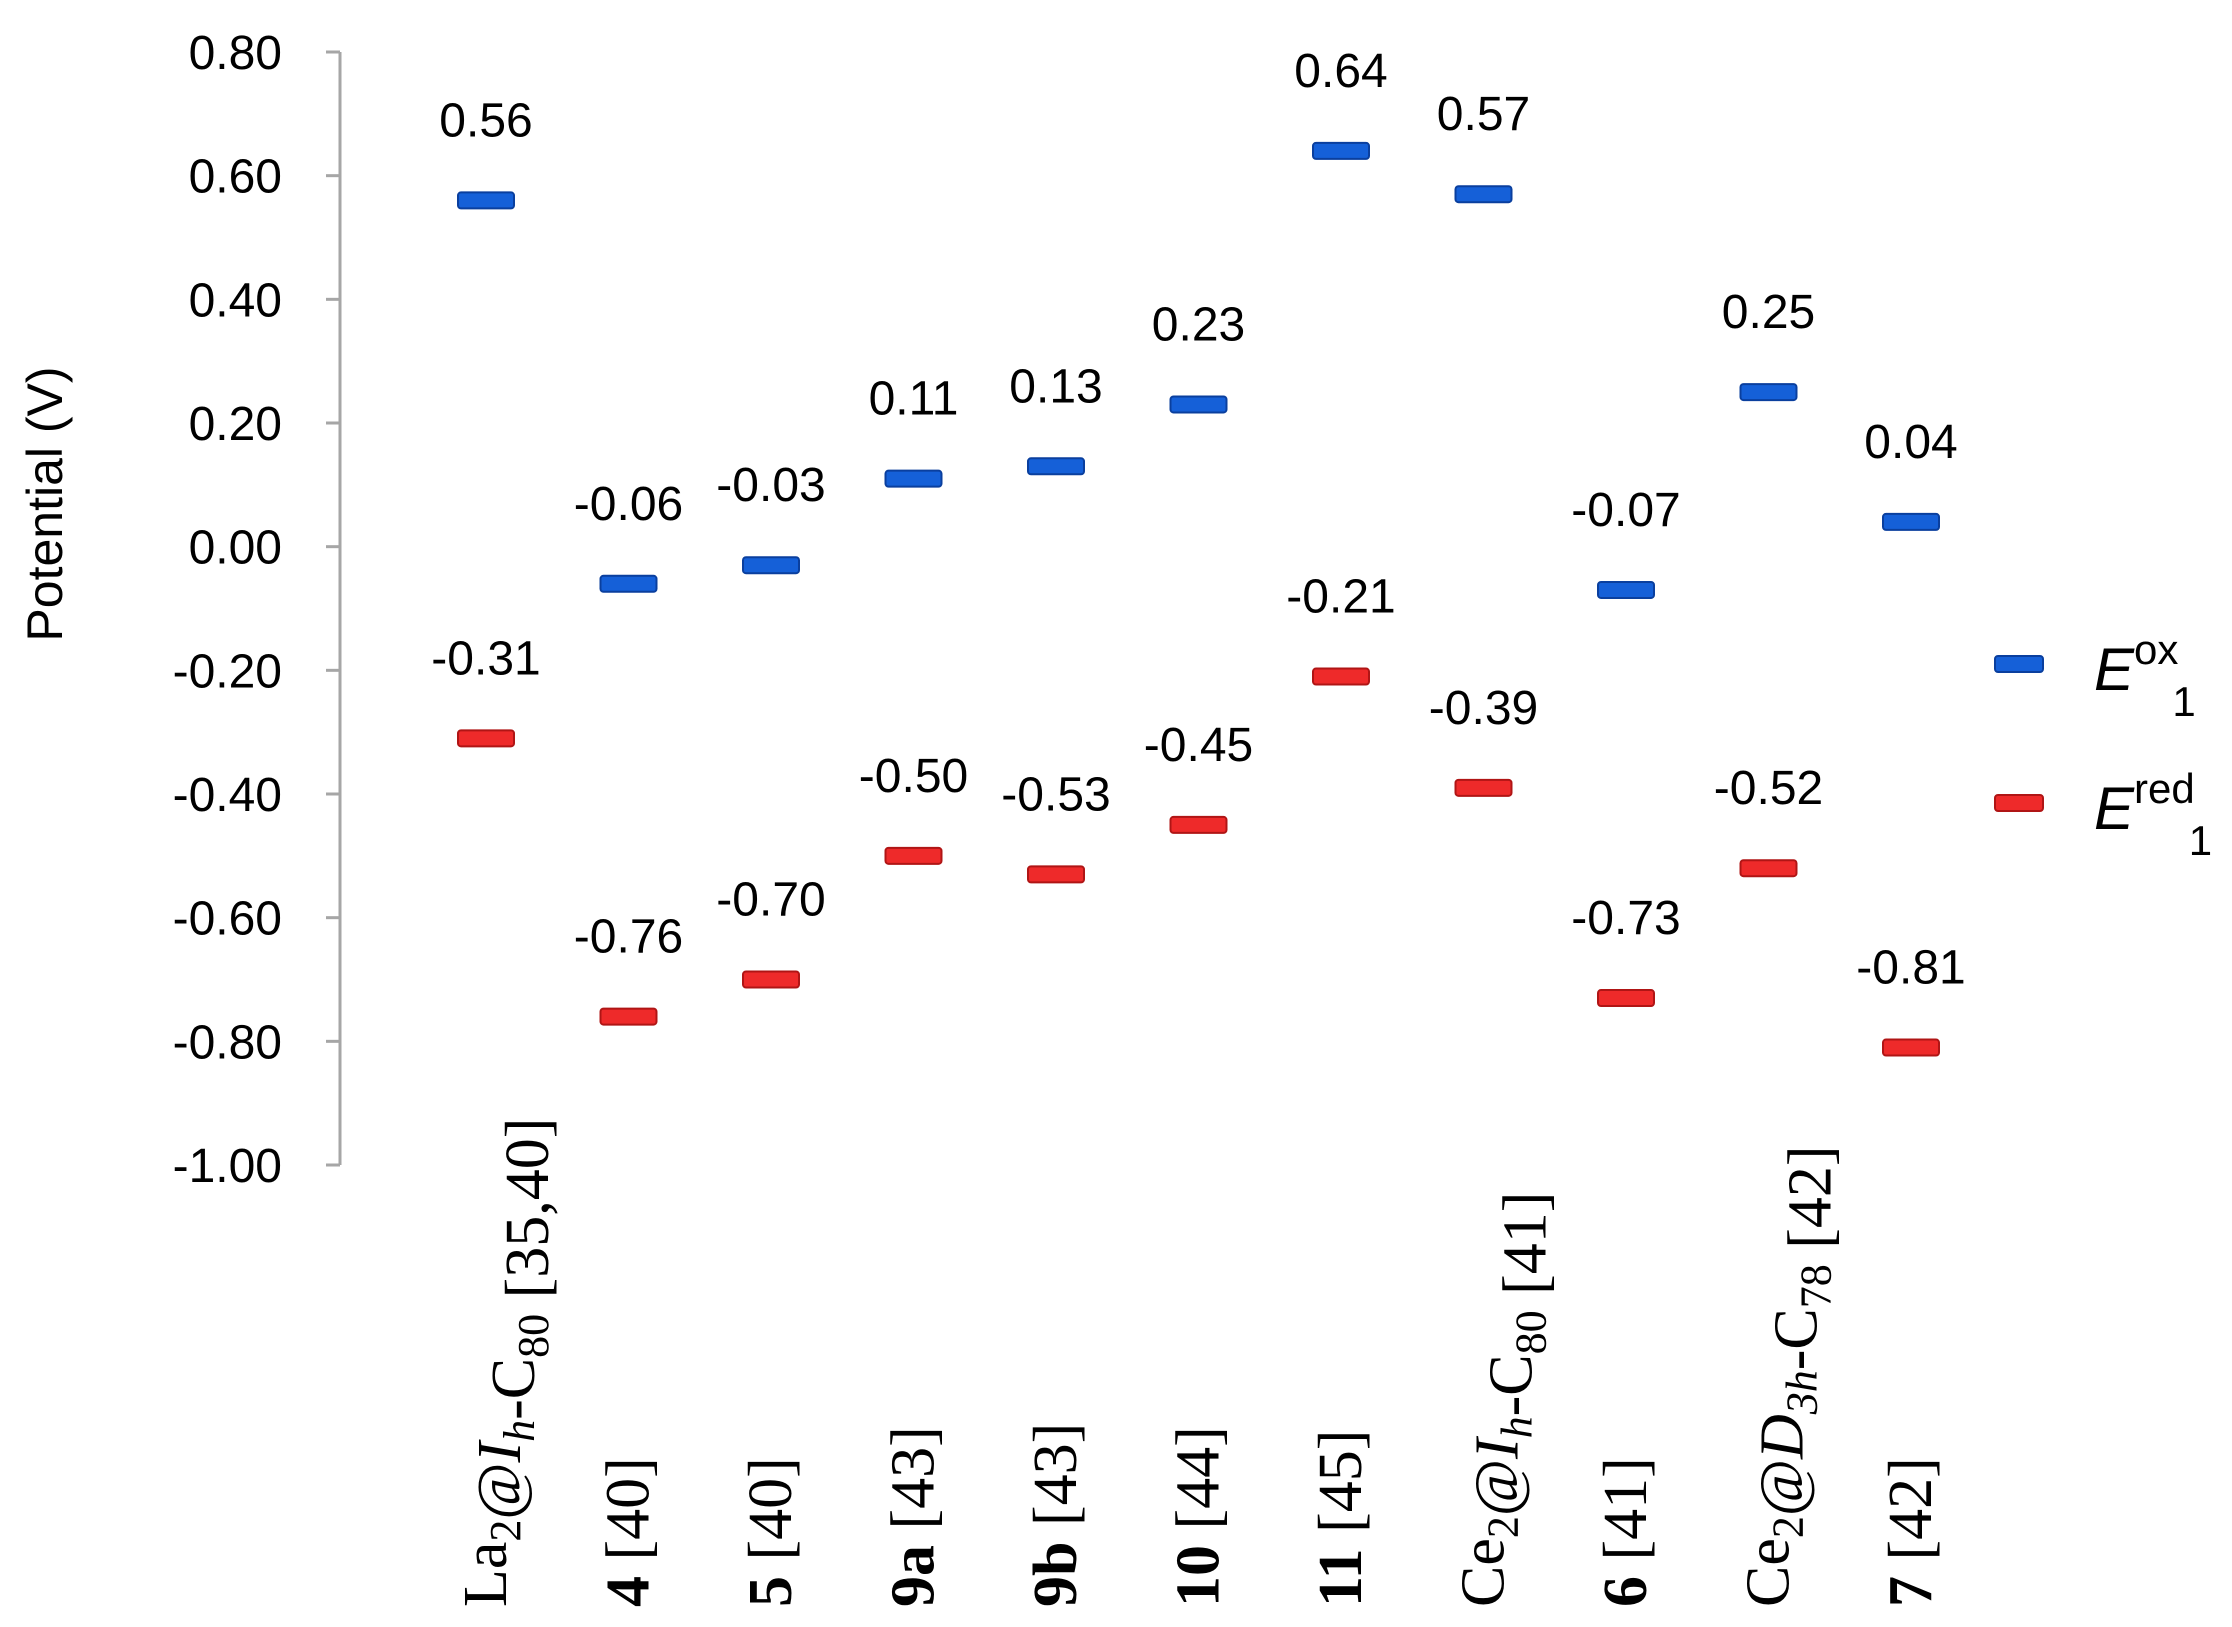 The height and width of the screenshot is (1627, 2232). I want to click on oxidation-value-label: -0.07, so click(1625, 510).